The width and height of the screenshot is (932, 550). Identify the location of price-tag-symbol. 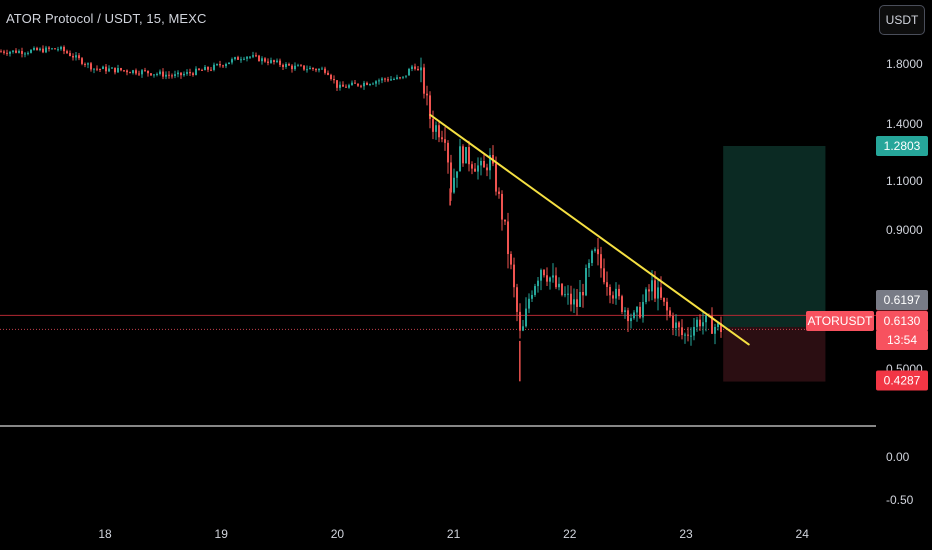
(840, 321).